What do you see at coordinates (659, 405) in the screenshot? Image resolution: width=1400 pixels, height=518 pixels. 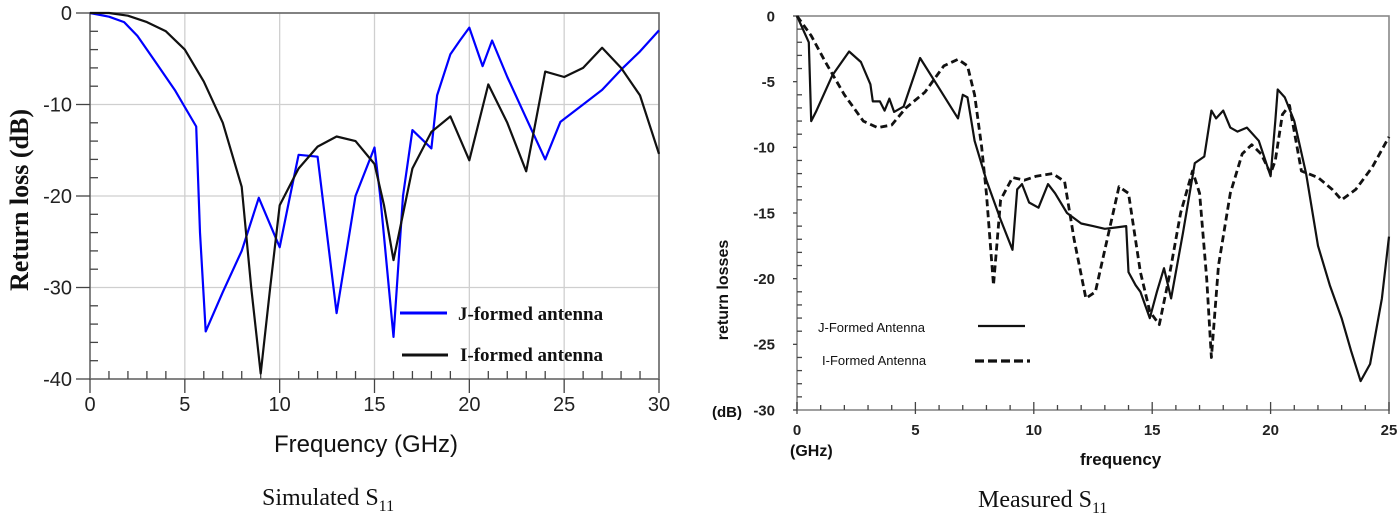 I see `svg-text: 30` at bounding box center [659, 405].